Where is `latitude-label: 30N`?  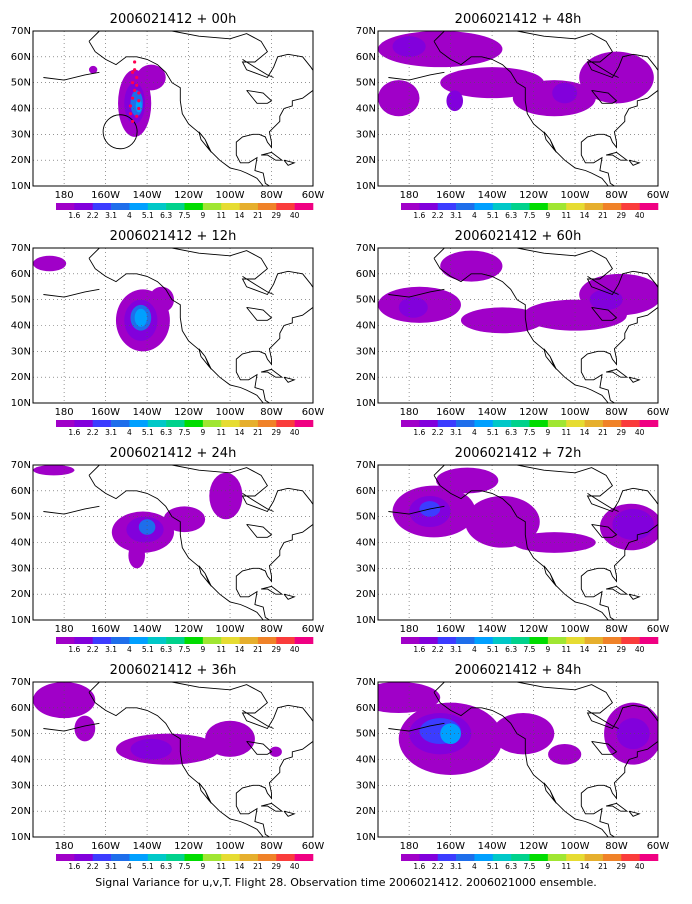 latitude-label: 30N is located at coordinates (21, 785).